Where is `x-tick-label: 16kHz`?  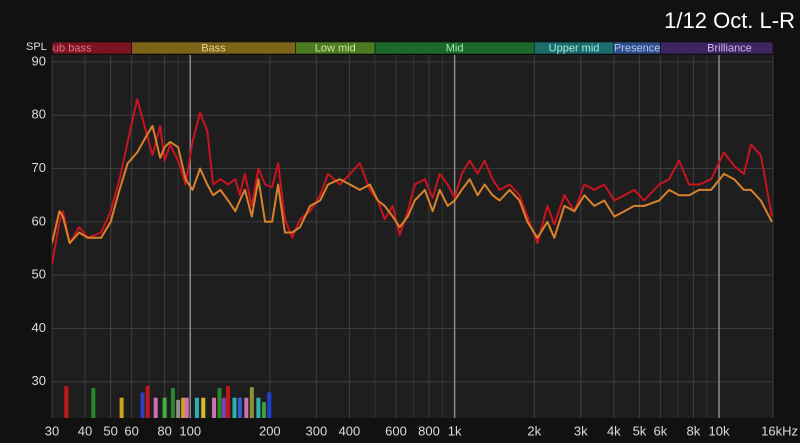 x-tick-label: 16kHz is located at coordinates (779, 430).